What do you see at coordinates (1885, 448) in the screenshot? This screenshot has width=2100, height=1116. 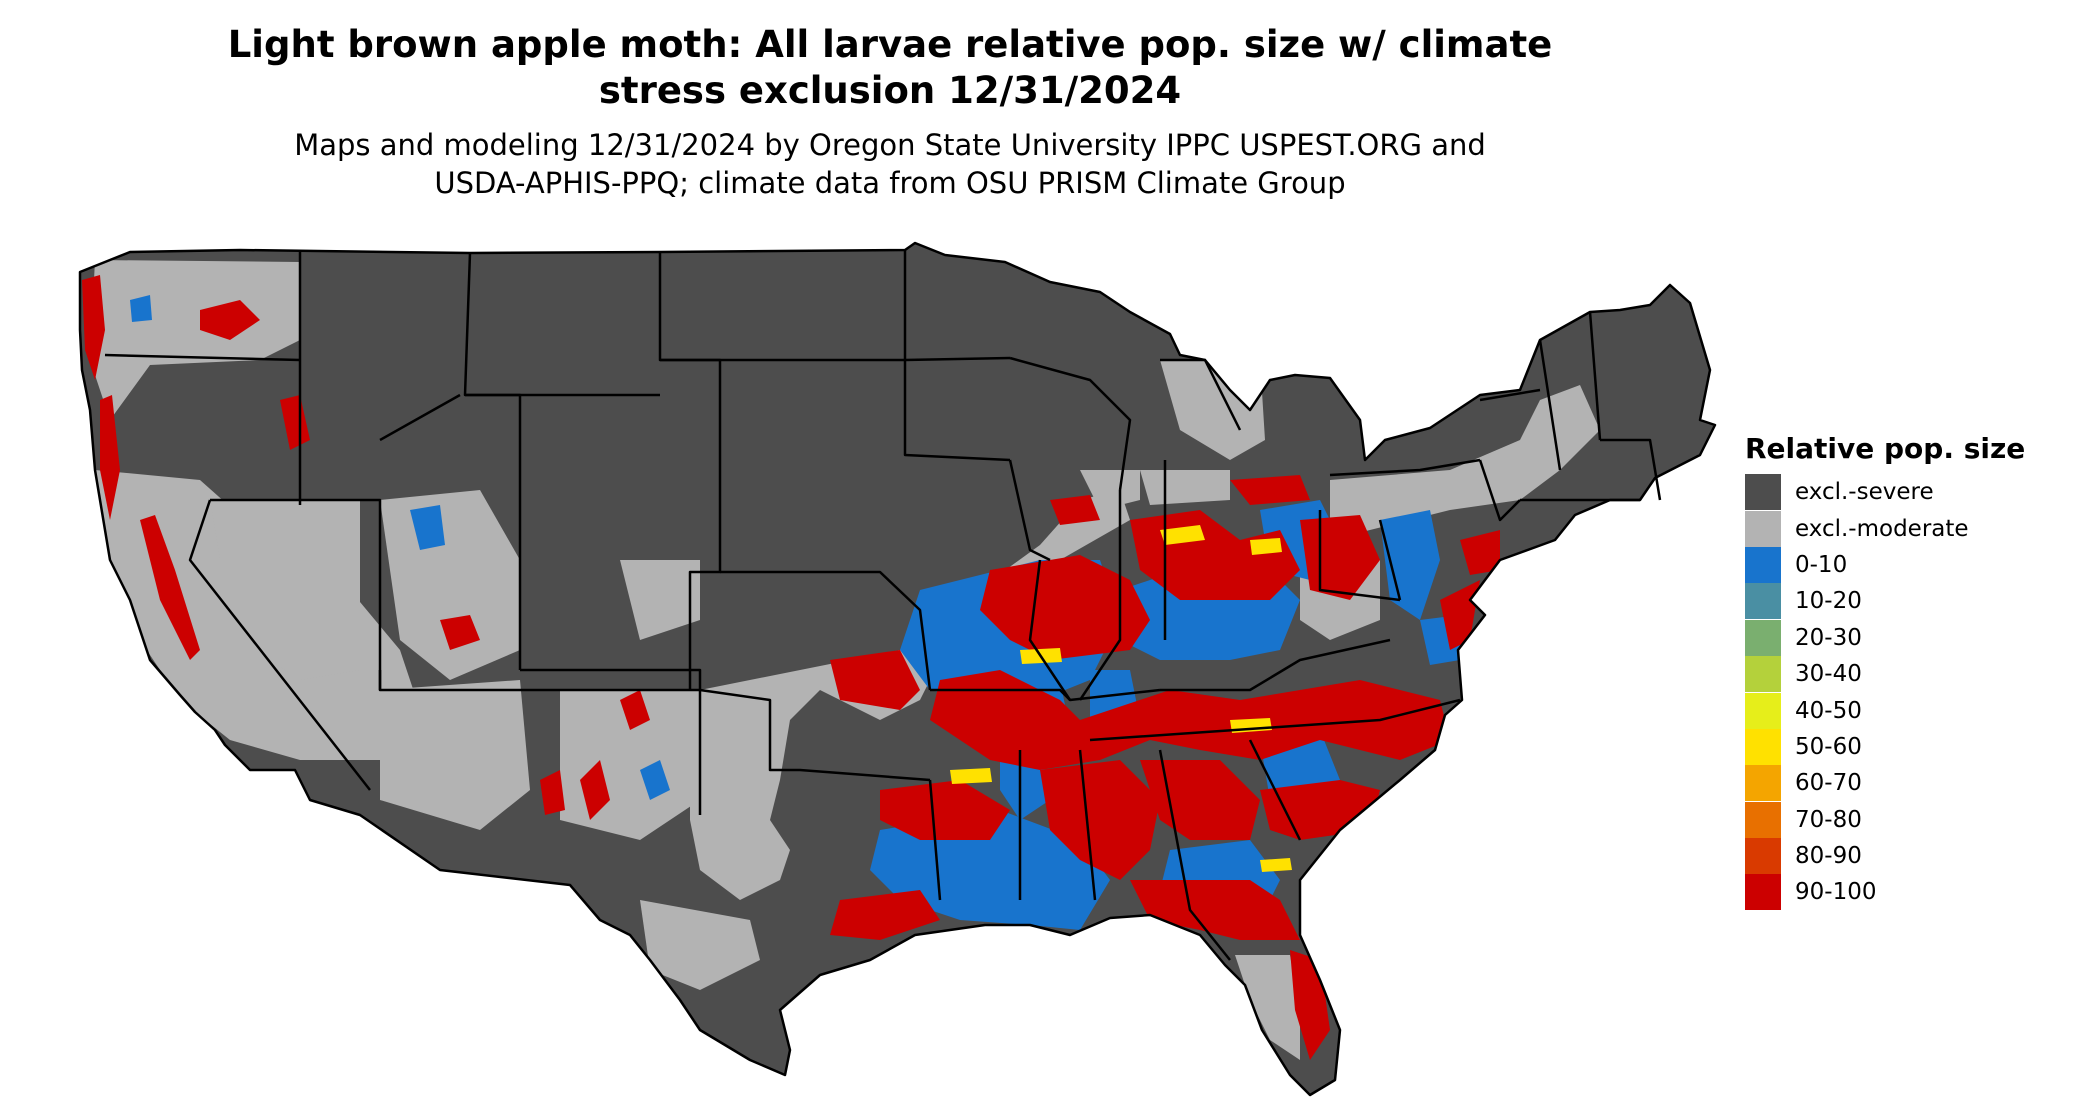 I see `legend-title: Relative pop. size` at bounding box center [1885, 448].